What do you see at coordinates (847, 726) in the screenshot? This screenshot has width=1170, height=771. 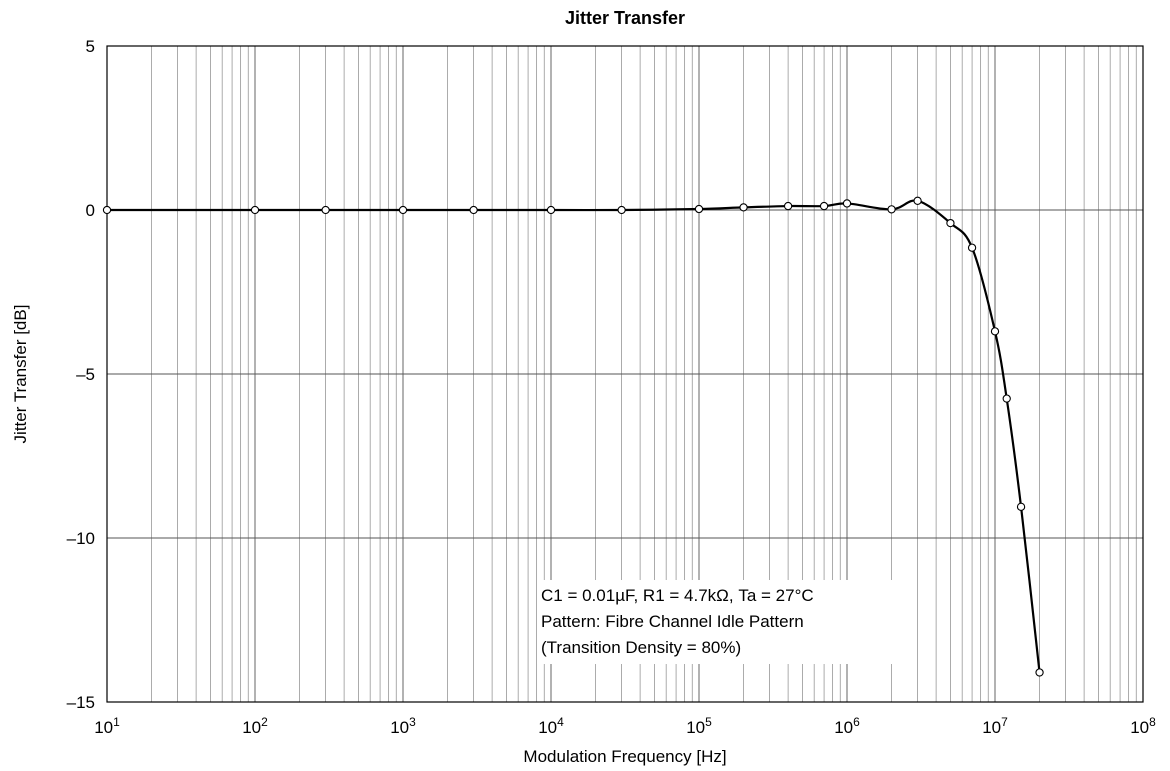 I see `x-tick-label: 10⁶` at bounding box center [847, 726].